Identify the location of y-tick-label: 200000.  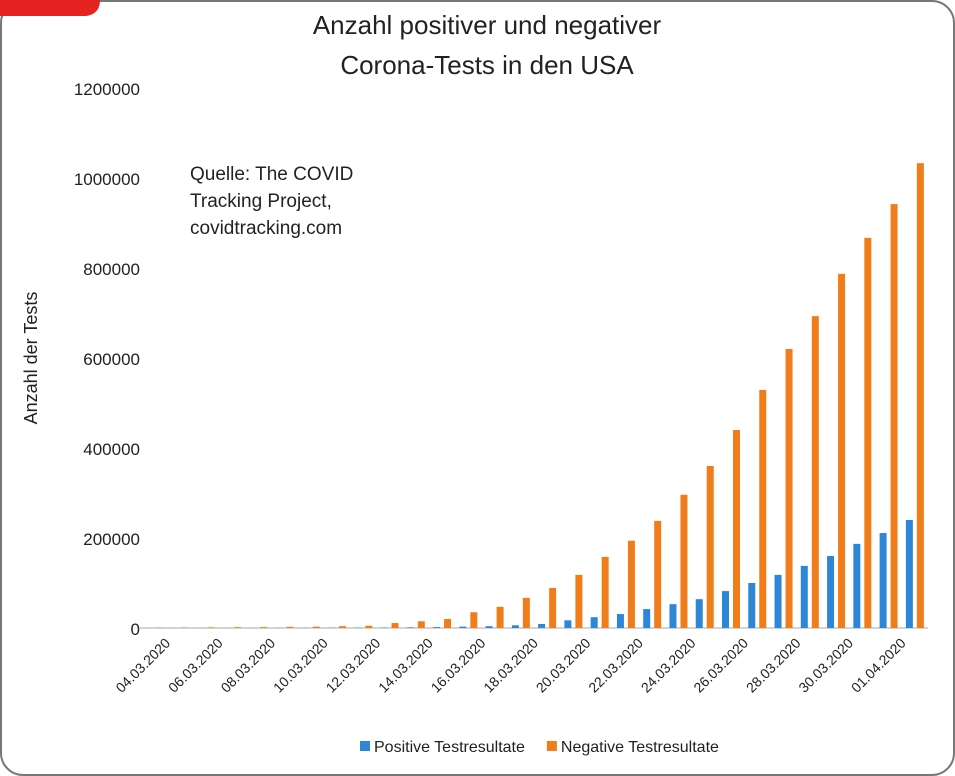
(111, 539).